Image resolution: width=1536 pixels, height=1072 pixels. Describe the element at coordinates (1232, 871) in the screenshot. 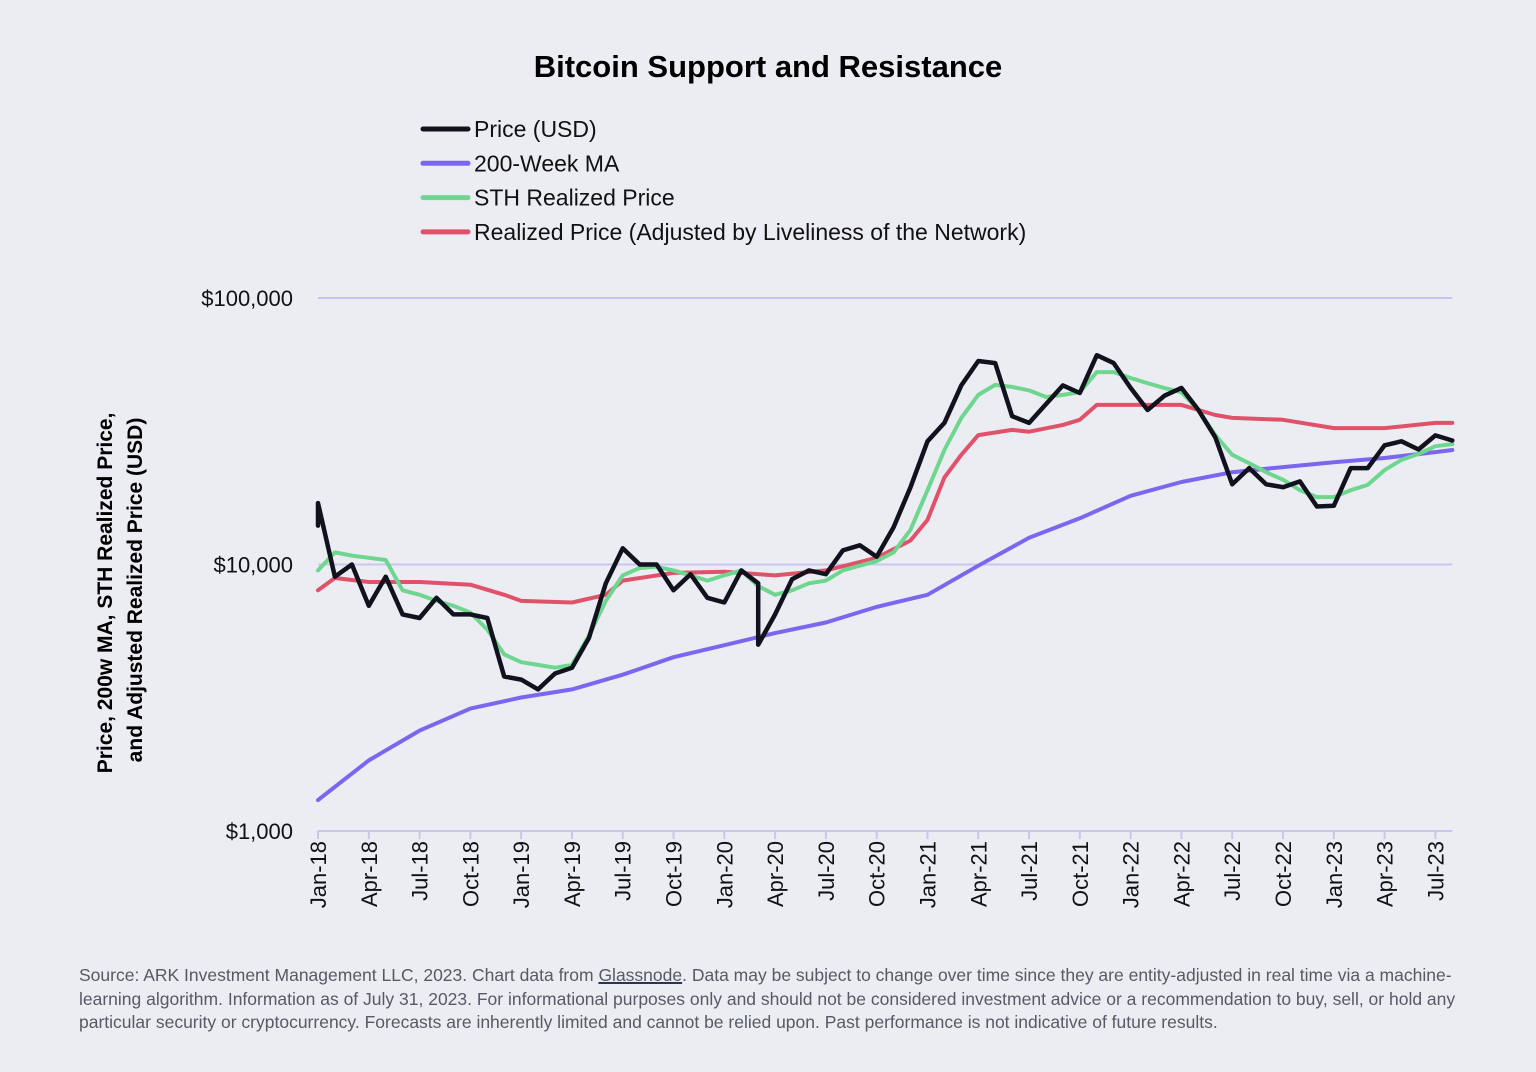

I see `x-tick-label: Jul-22` at that location.